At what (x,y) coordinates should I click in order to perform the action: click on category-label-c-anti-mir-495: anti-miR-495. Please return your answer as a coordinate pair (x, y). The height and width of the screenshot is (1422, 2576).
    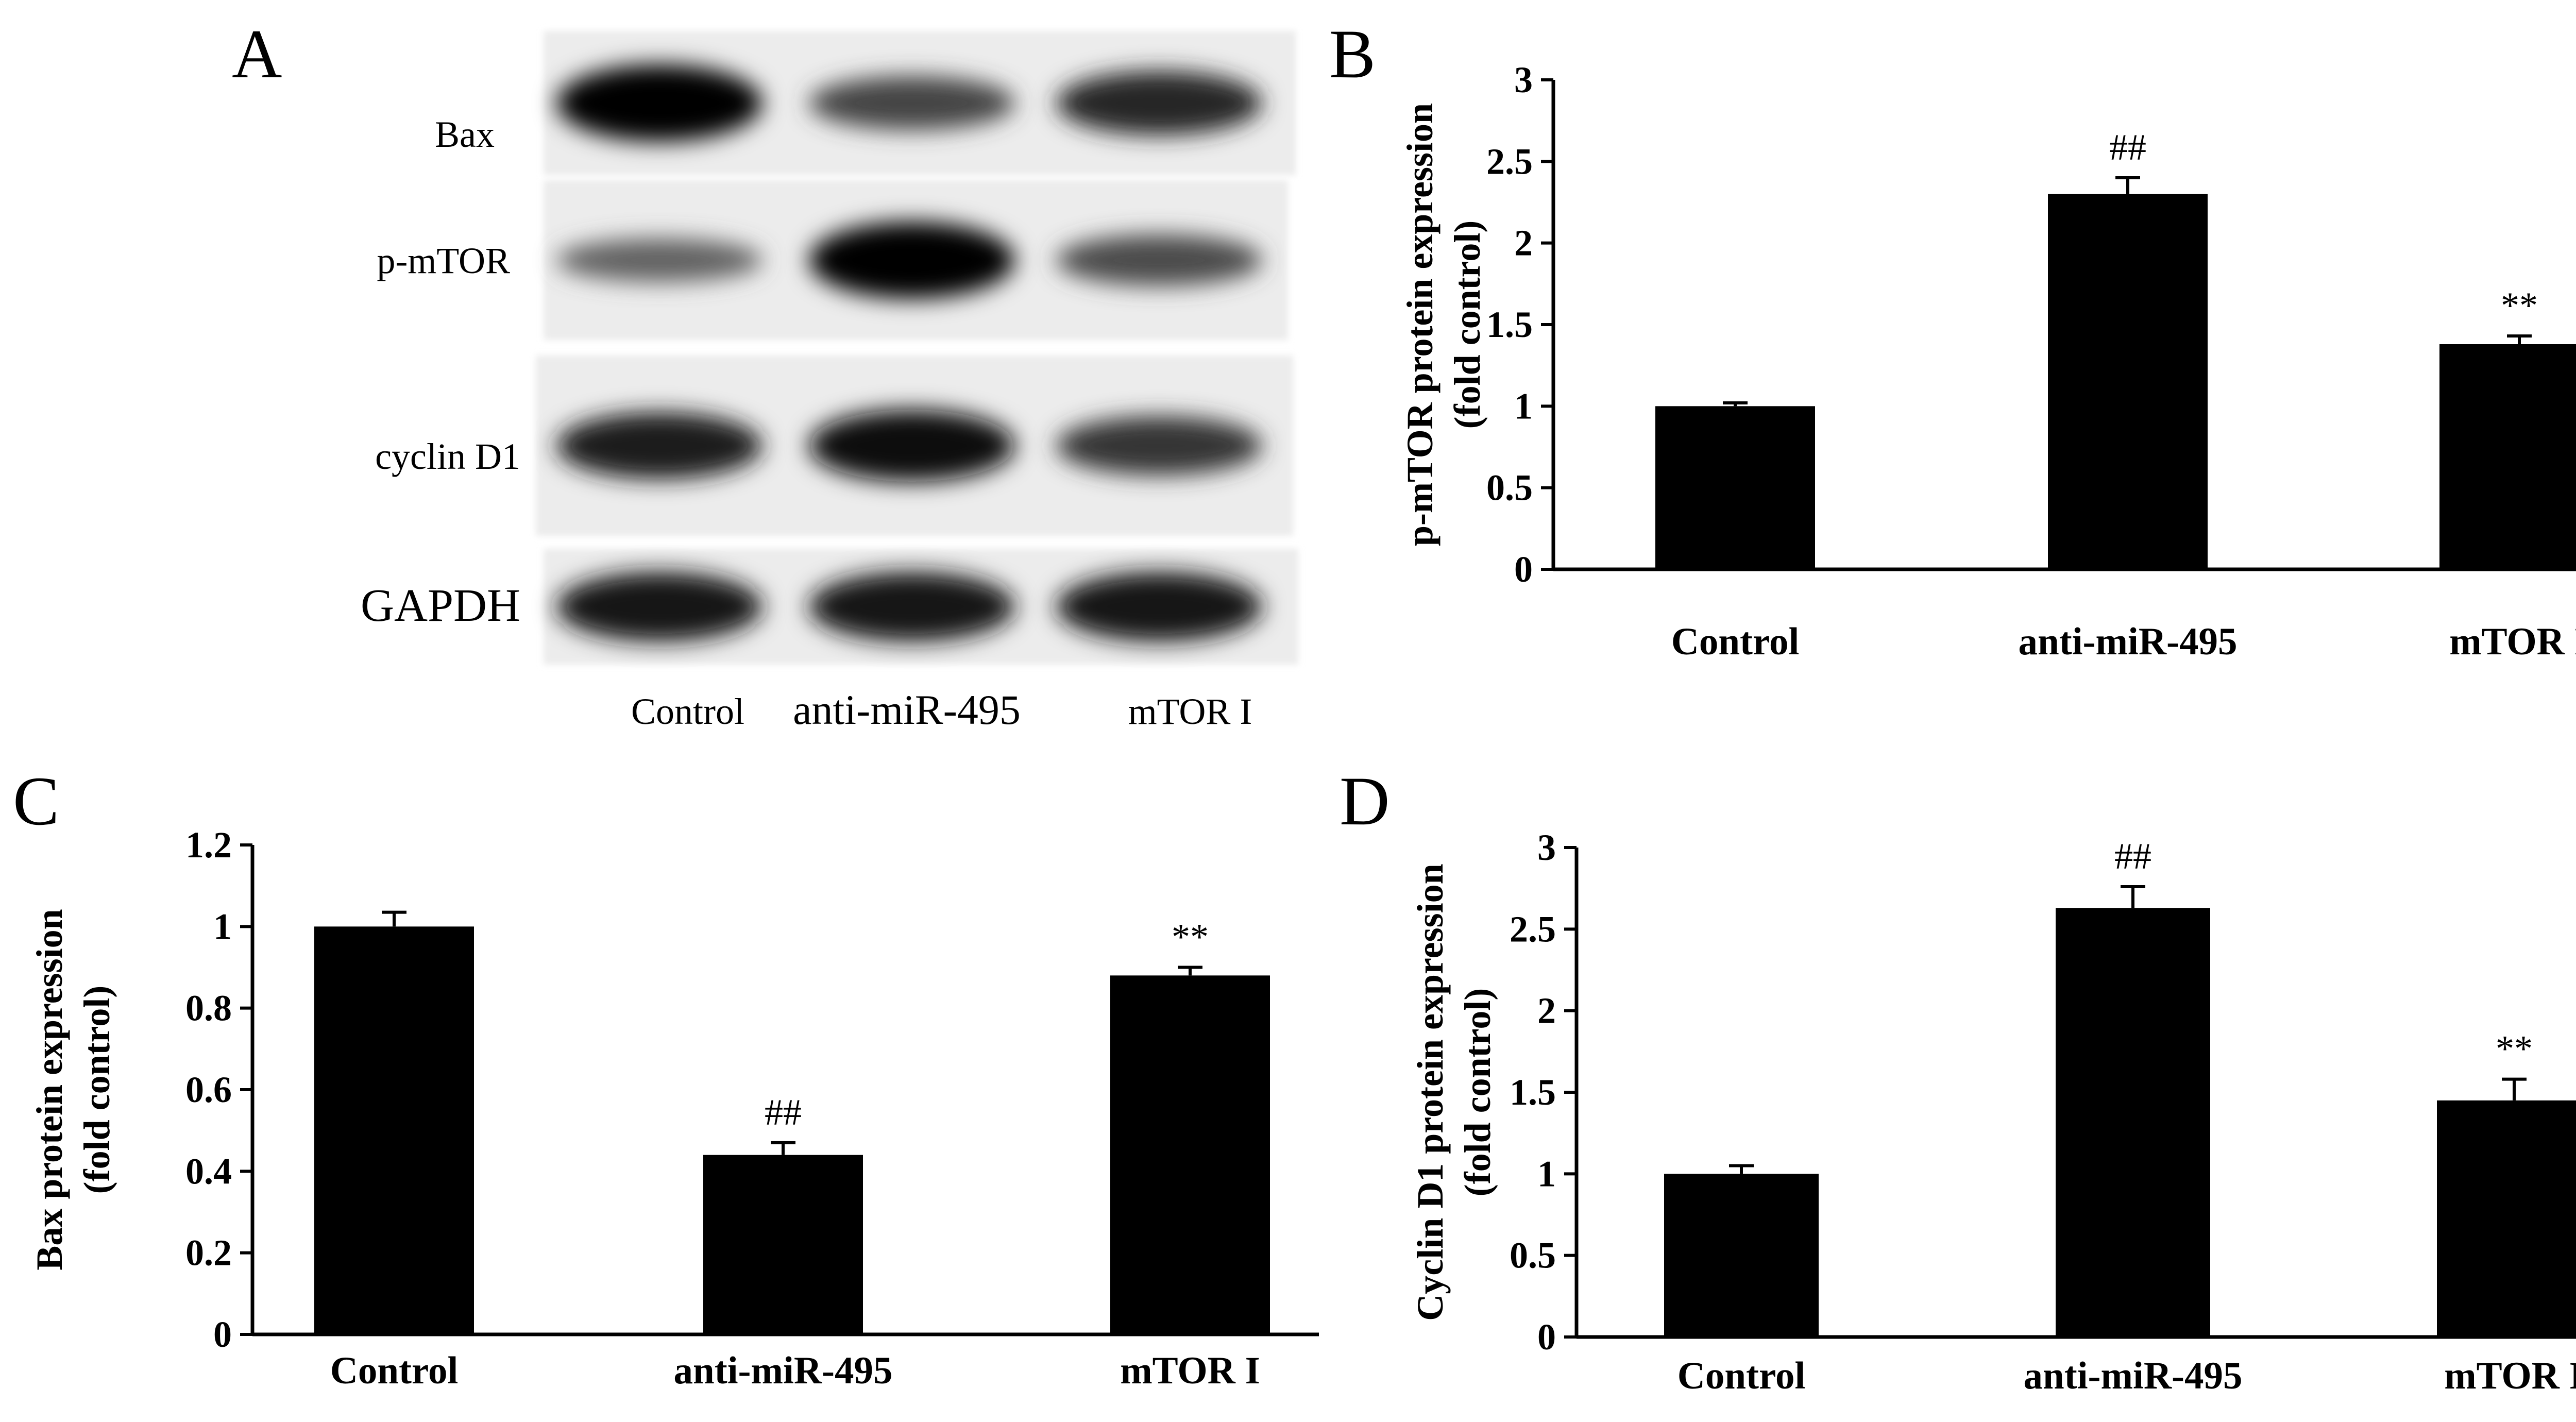
    Looking at the image, I should click on (783, 1371).